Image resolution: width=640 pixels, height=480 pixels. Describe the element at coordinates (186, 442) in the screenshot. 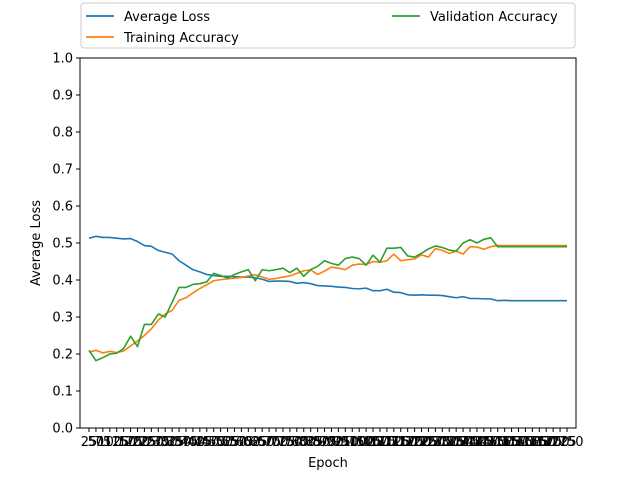

I see `x-tick-label: 375` at that location.